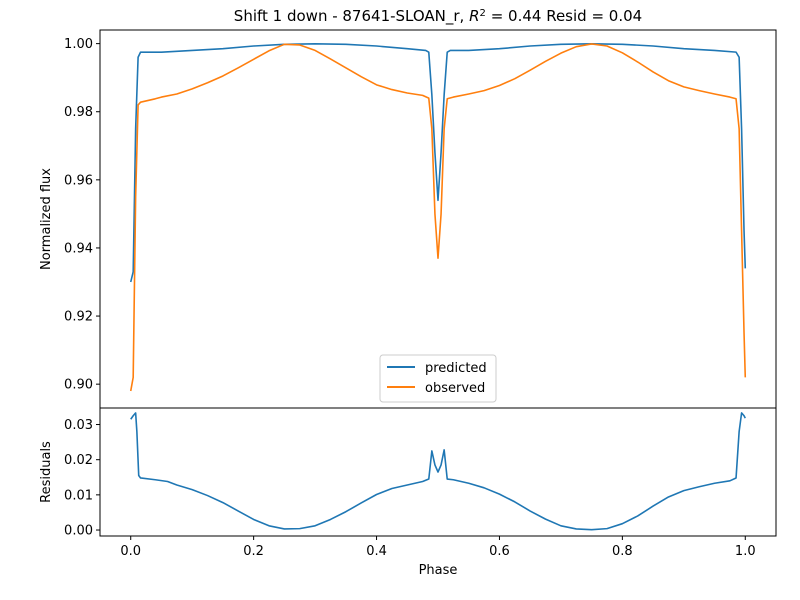 This screenshot has width=800, height=600. I want to click on flux-y-tick-label: 0.96, so click(78, 180).